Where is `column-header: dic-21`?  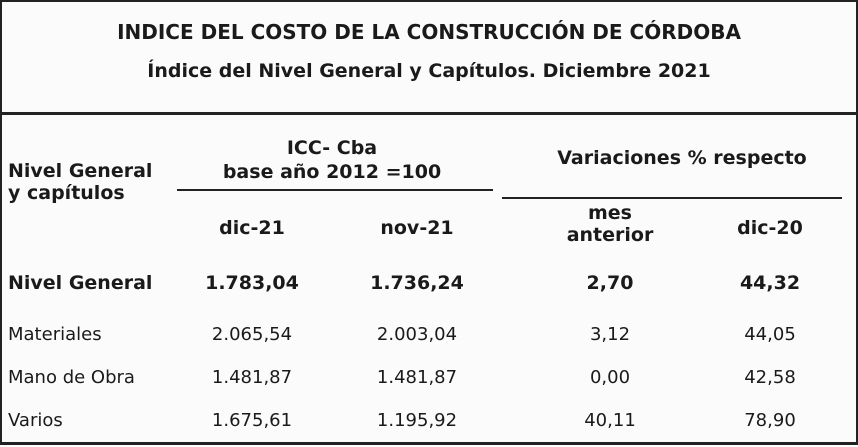 column-header: dic-21 is located at coordinates (252, 228).